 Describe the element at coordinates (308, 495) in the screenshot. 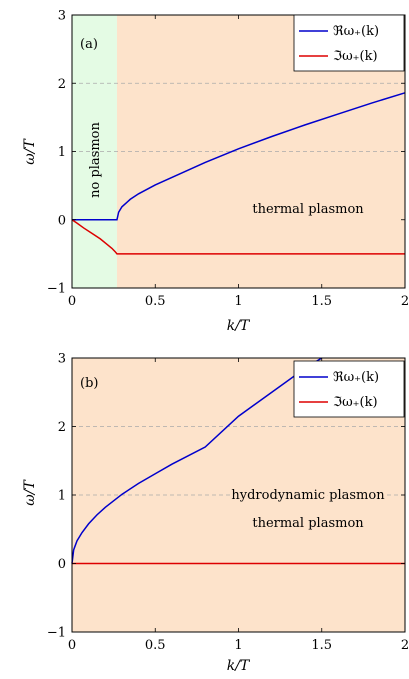

I see `annotation-hydrodynamic-plasmon: hydrodynamic plasmon` at that location.